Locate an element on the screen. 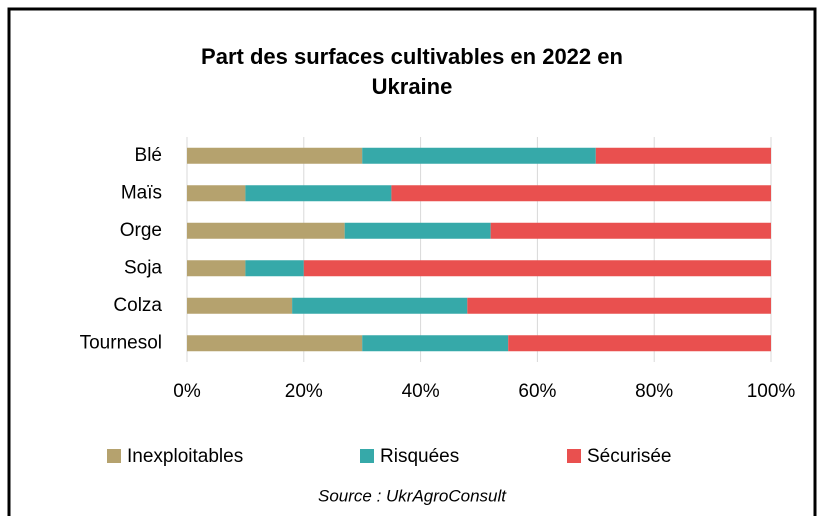  source: Source : UkrAgroConsult is located at coordinates (412, 495).